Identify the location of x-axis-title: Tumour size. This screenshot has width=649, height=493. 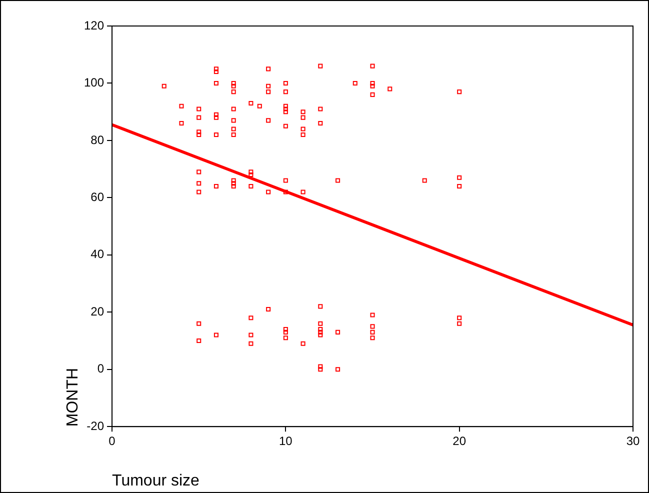
(156, 481).